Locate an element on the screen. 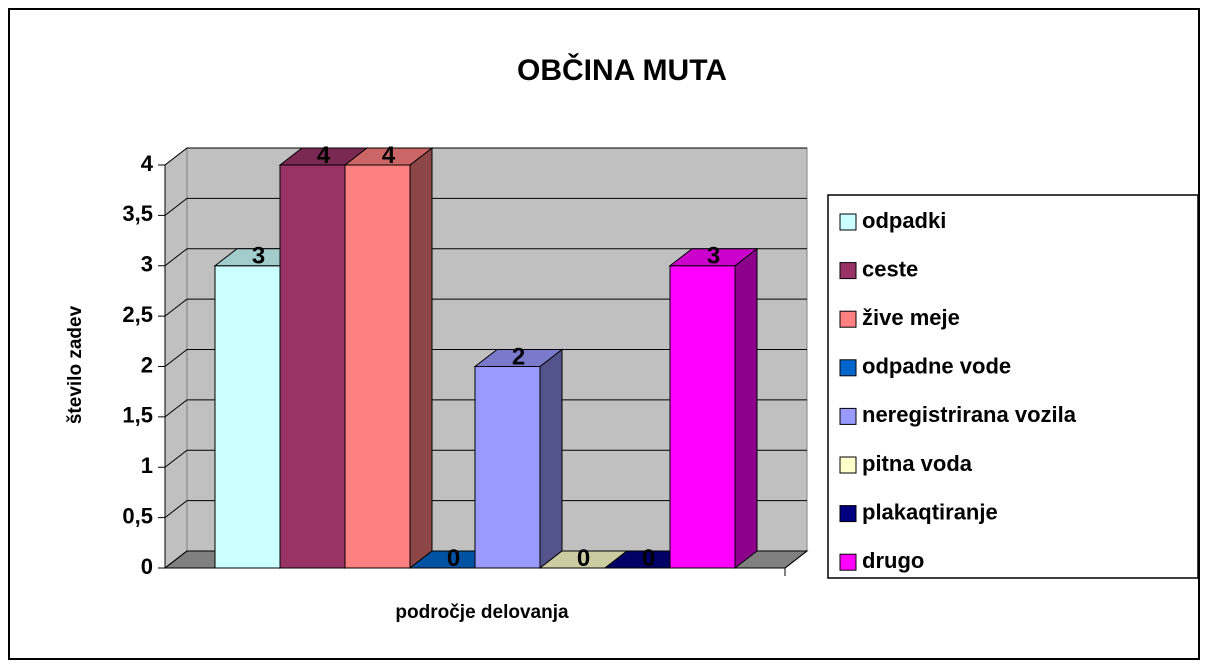 Image resolution: width=1209 pixels, height=668 pixels. legend-label: drugo is located at coordinates (893, 560).